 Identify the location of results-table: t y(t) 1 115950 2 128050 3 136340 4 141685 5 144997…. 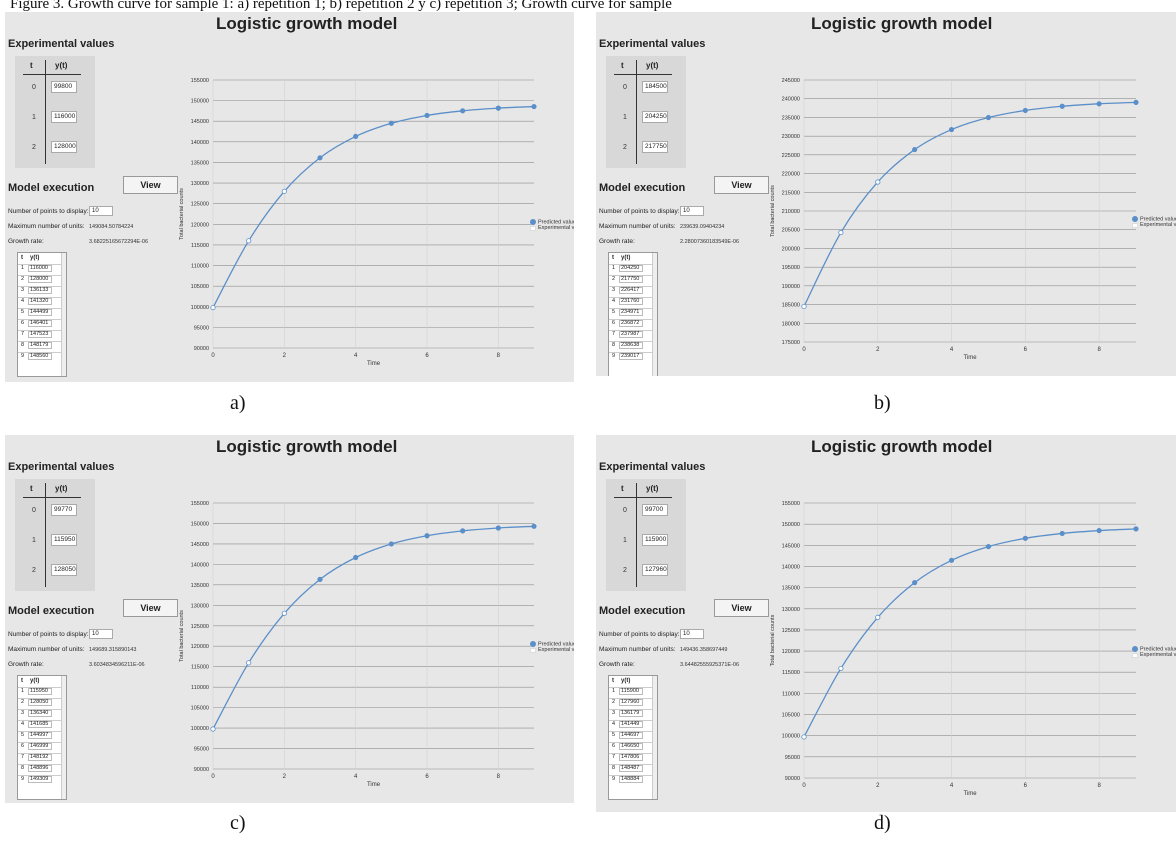
(42, 737).